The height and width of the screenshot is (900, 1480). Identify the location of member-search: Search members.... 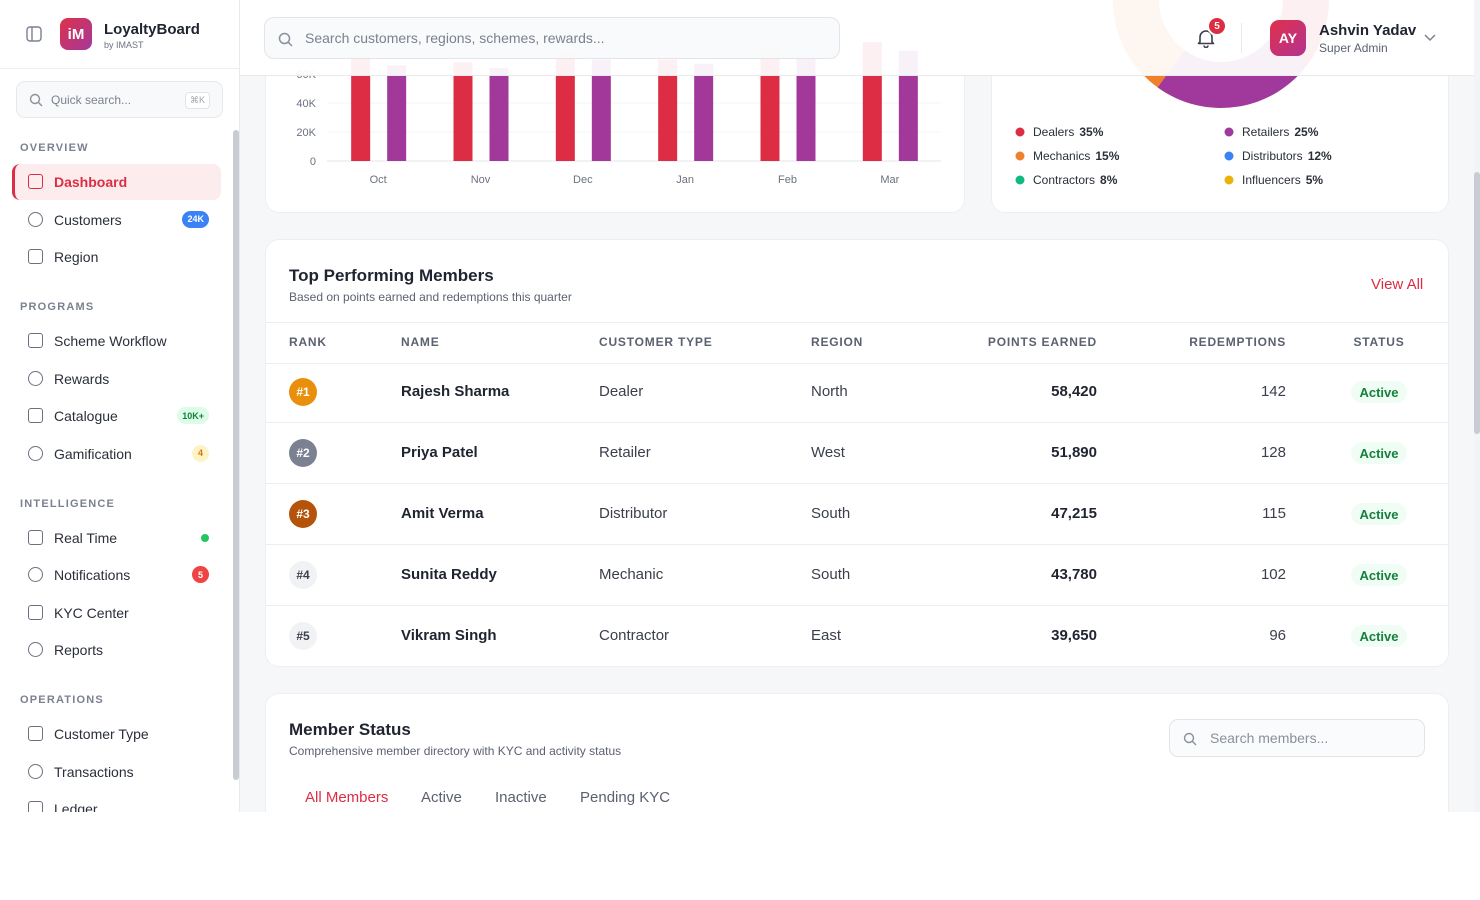
(1297, 738).